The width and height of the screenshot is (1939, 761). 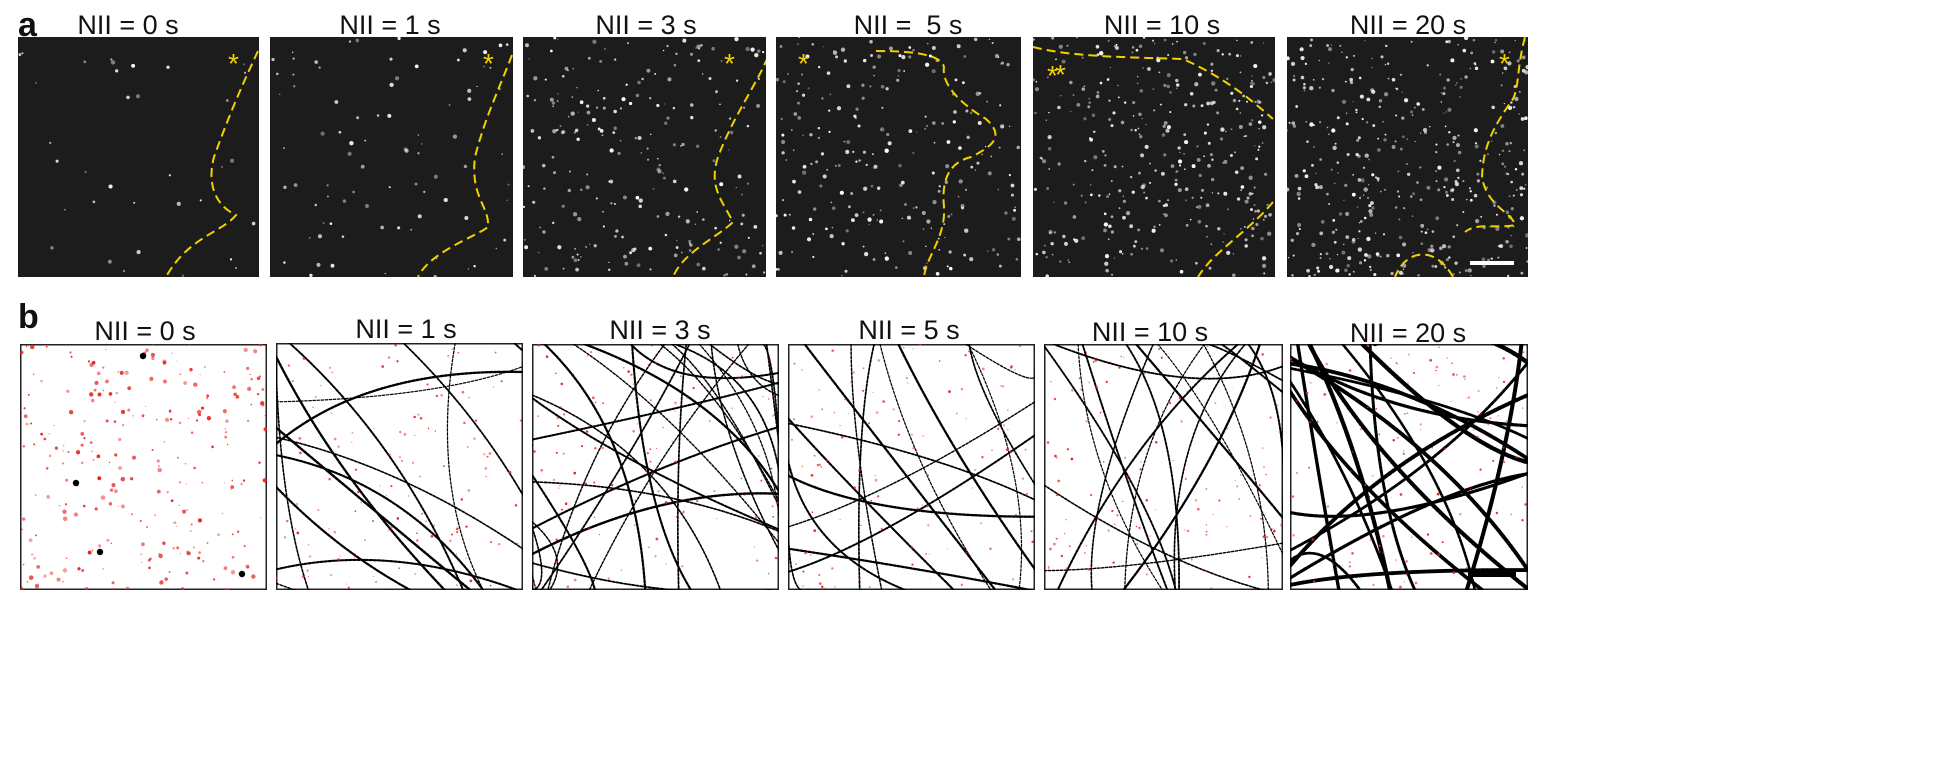 I want to click on micrograph-3s: *, so click(x=644, y=157).